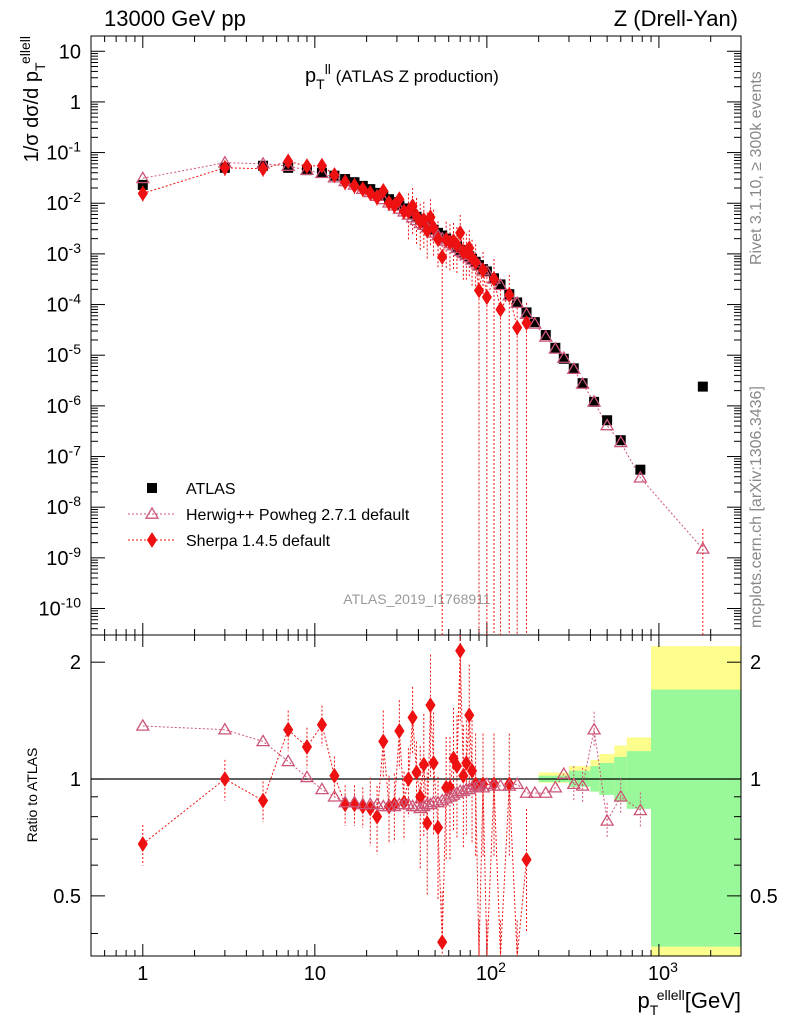 The height and width of the screenshot is (1024, 786). What do you see at coordinates (152, 512) in the screenshot?
I see `legend-herwig-marker` at bounding box center [152, 512].